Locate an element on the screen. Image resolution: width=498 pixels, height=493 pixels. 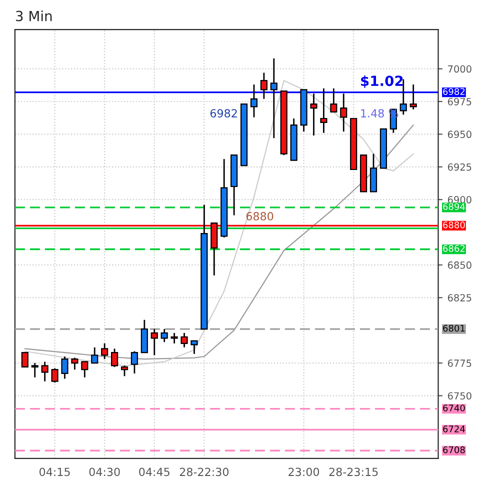
y-tick-label: 6900 is located at coordinates (460, 200).